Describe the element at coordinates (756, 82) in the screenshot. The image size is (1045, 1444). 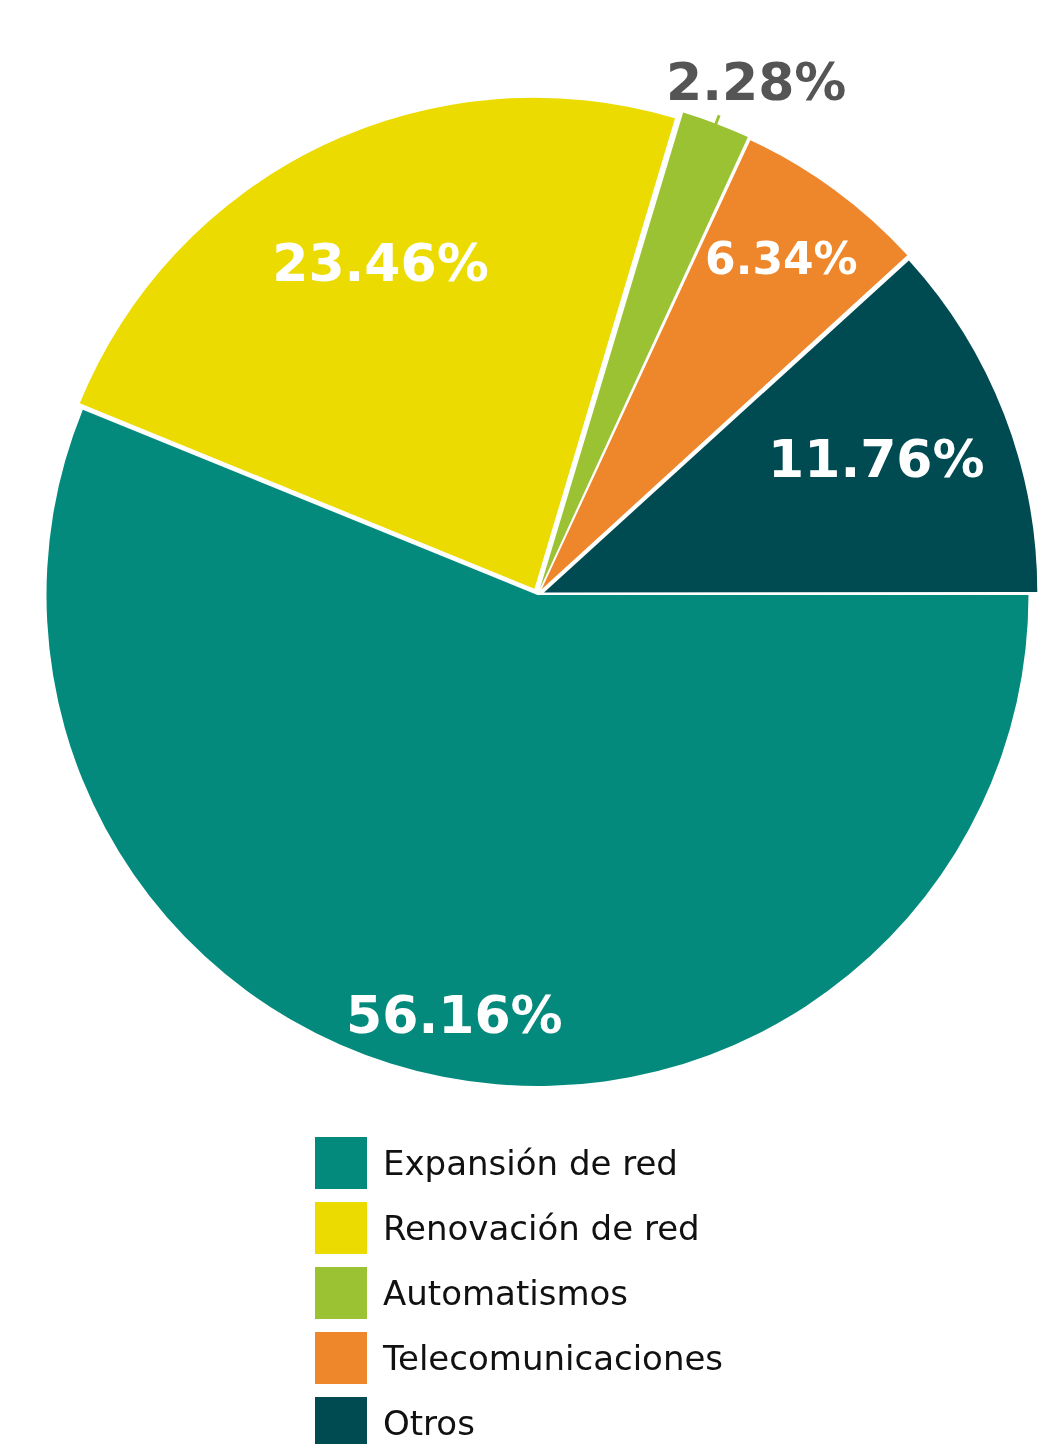
I see `data-label: 2.28%` at that location.